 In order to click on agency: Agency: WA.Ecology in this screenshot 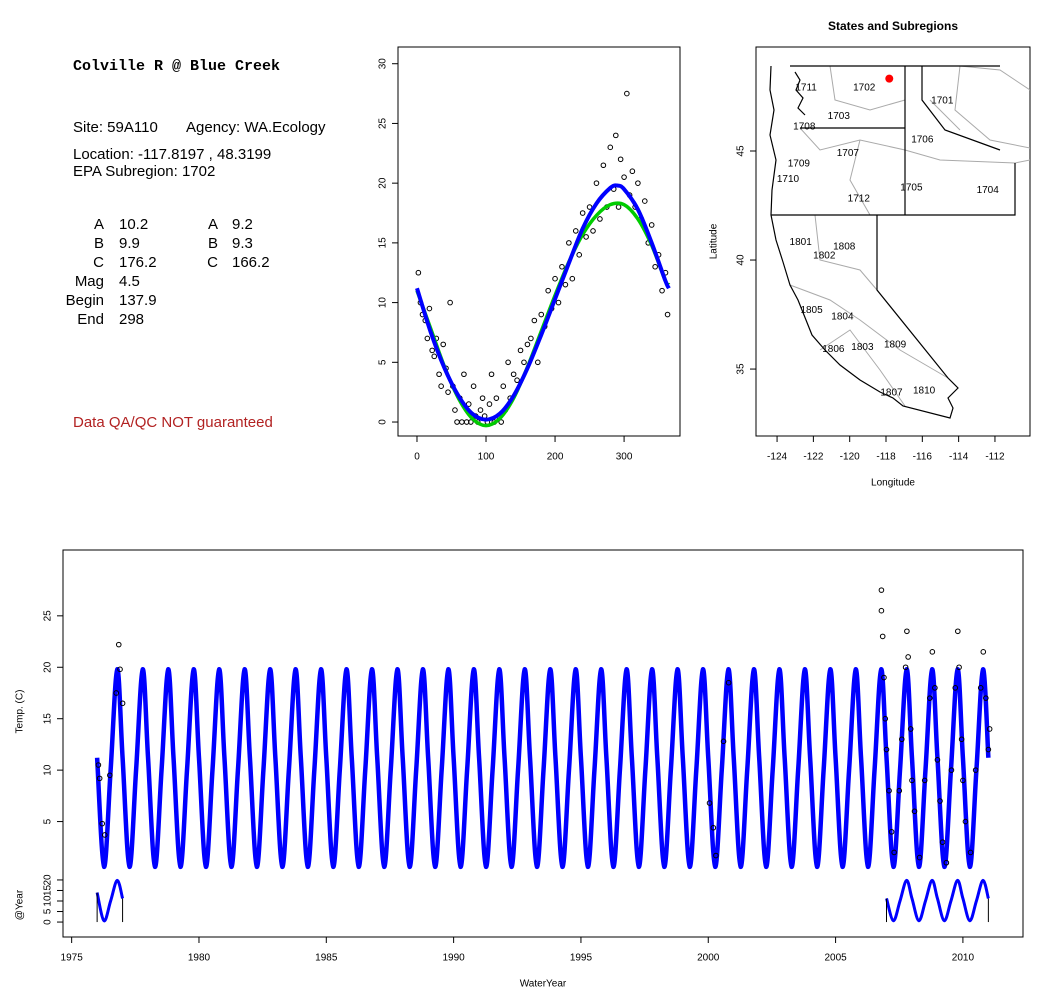, I will do `click(256, 127)`.